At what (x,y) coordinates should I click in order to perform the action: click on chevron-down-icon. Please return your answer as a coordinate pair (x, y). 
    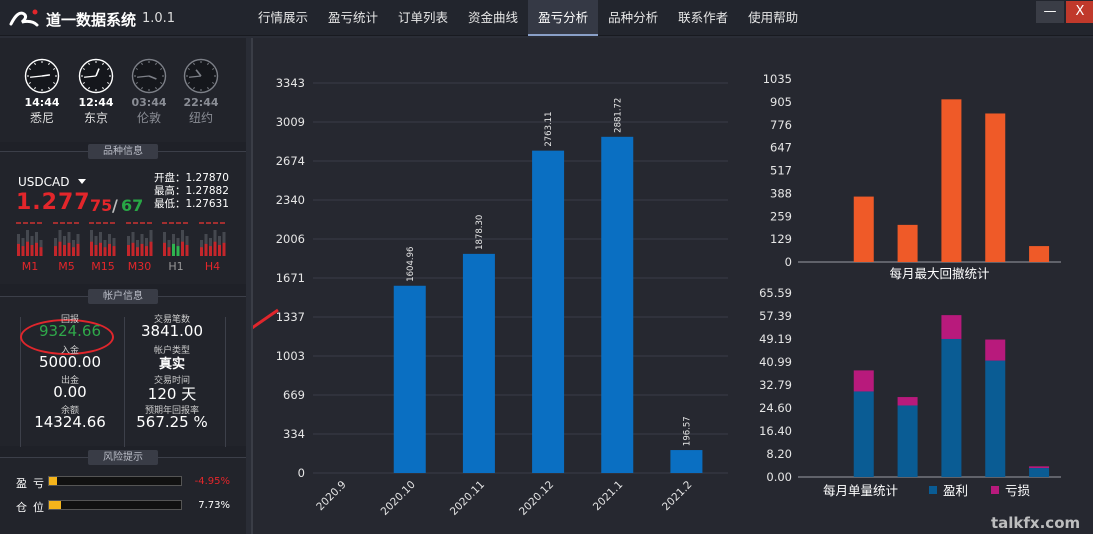
    Looking at the image, I should click on (82, 181).